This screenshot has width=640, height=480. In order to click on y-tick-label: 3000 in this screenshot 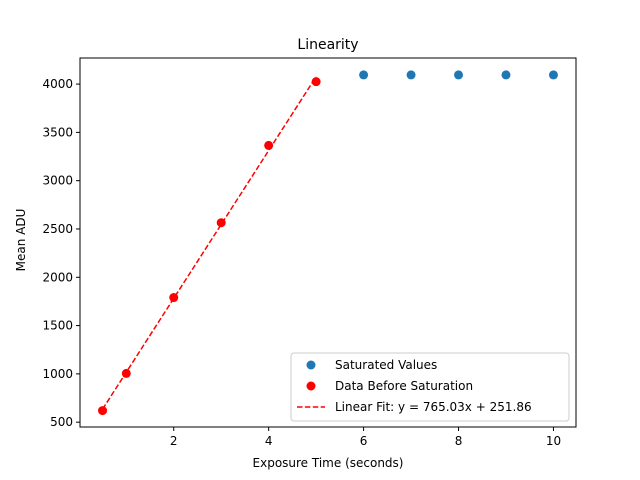, I will do `click(57, 181)`.